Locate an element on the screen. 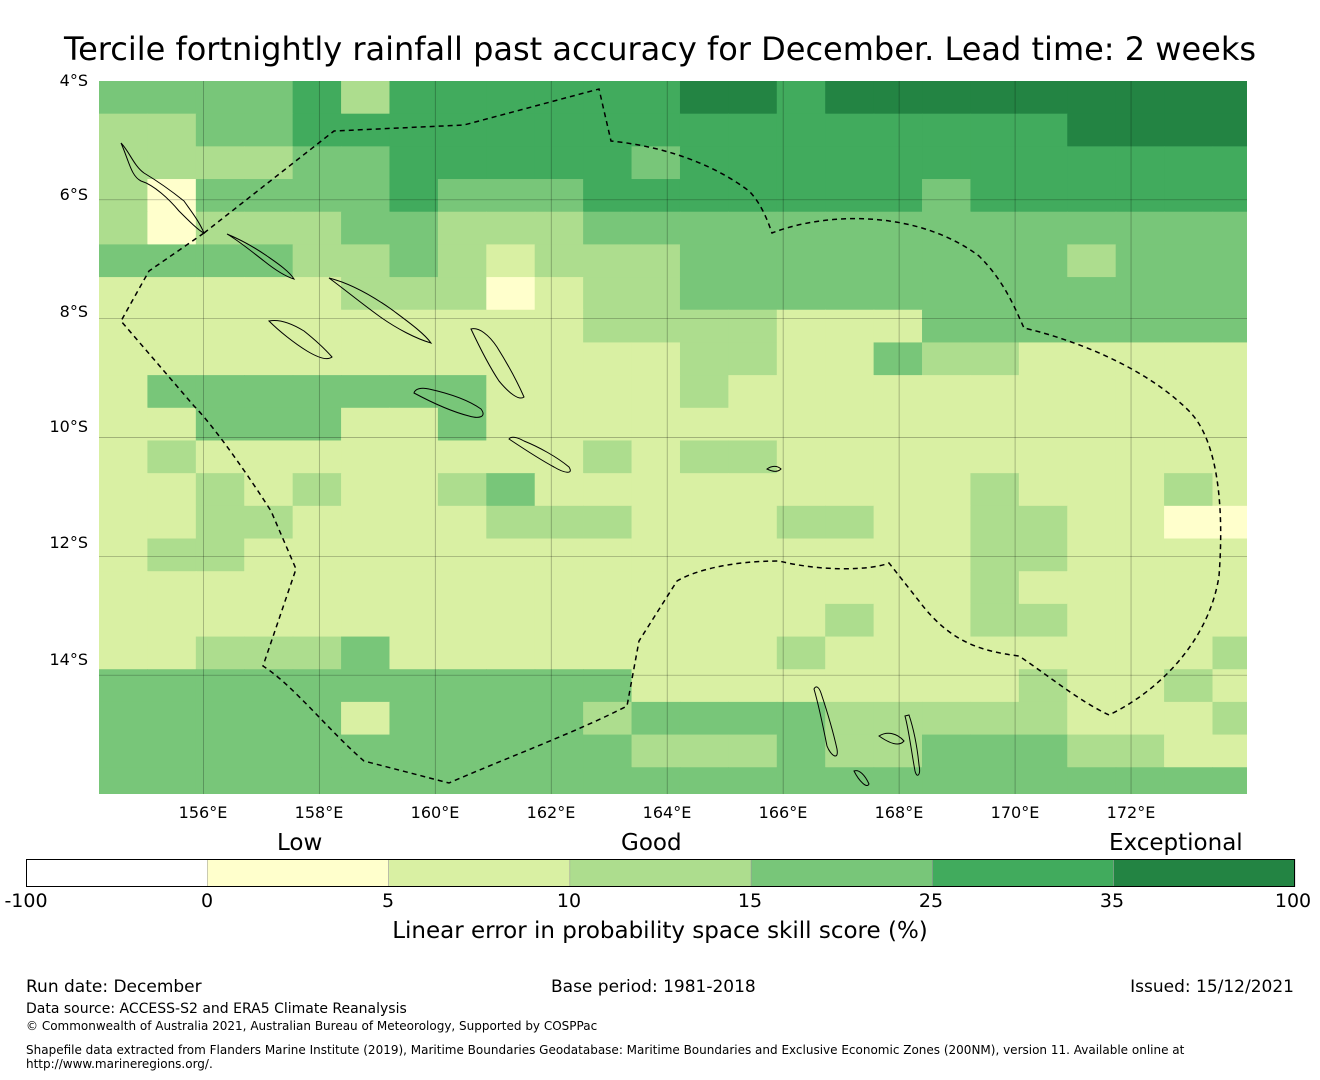 Image resolution: width=1320 pixels, height=1080 pixels. lon-label-168e: 168°E is located at coordinates (899, 812).